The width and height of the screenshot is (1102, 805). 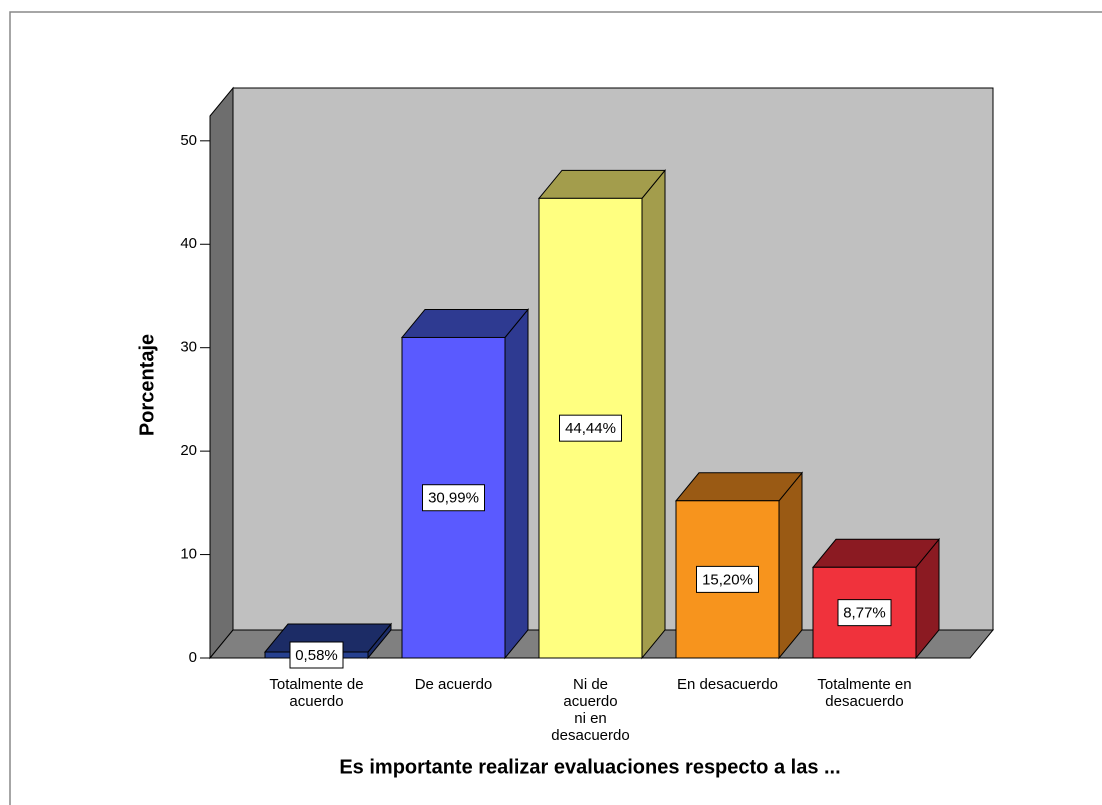 What do you see at coordinates (864, 693) in the screenshot?
I see `x-tick-label: Totalmente en desacuerdo` at bounding box center [864, 693].